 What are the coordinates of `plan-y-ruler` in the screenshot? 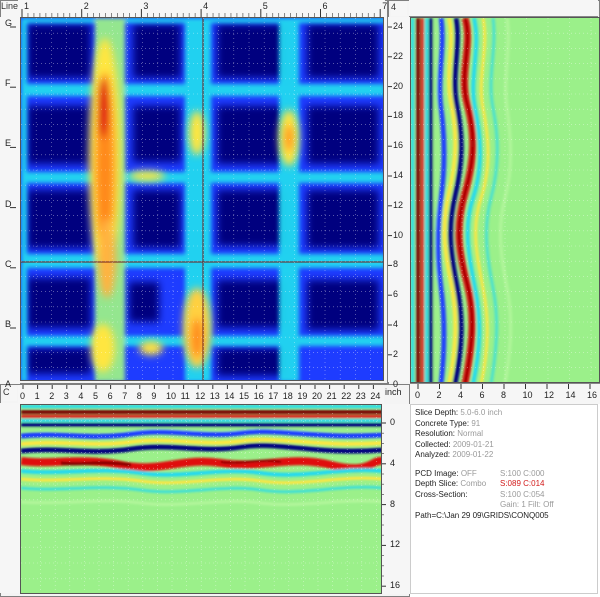 It's located at (10, 200).